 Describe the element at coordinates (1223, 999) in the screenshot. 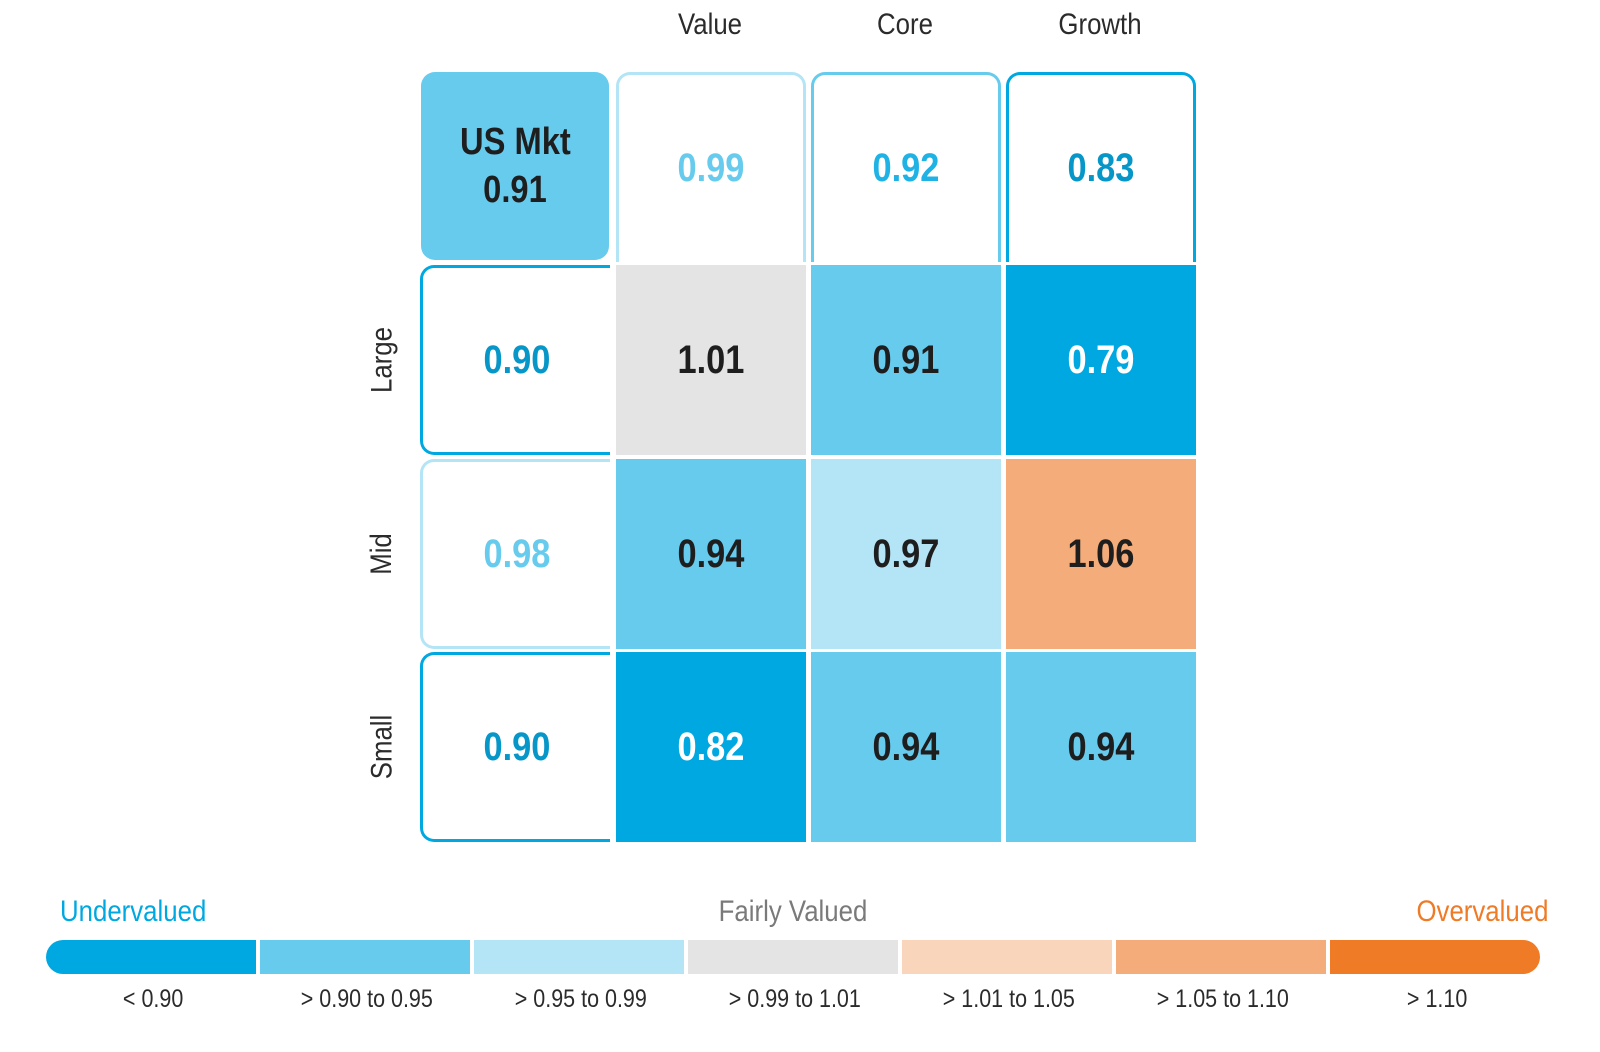

I see `legend-bin-label: > 1.05 to 1.10` at that location.